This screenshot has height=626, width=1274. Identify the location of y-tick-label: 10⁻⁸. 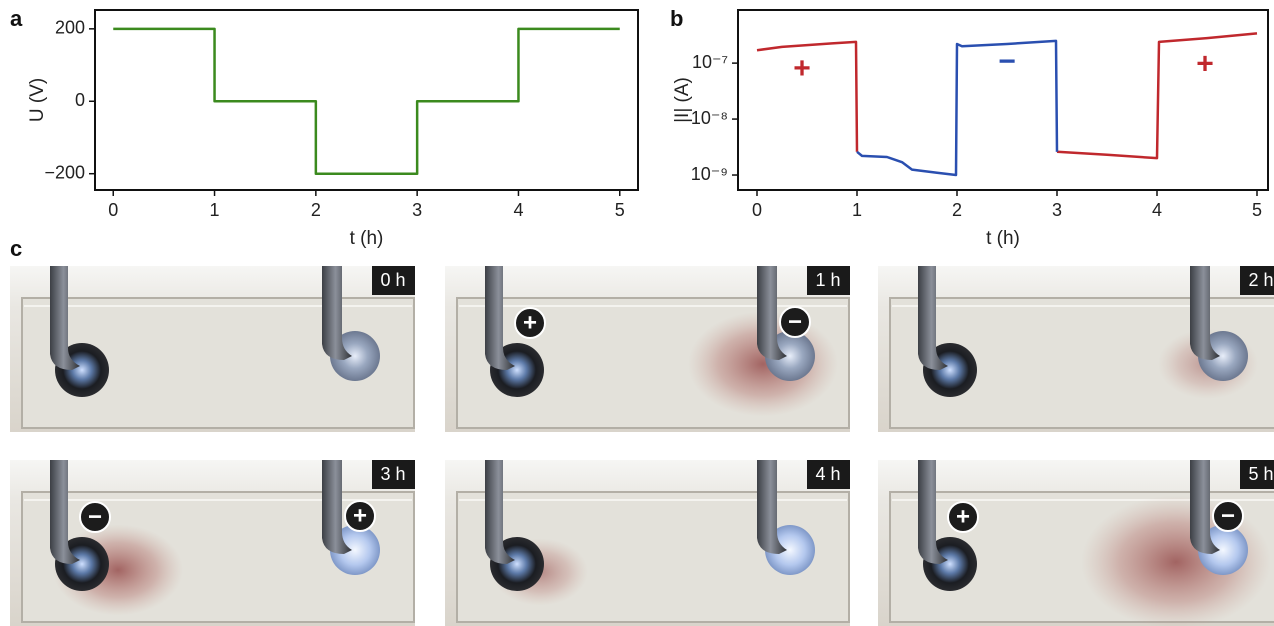
(709, 118).